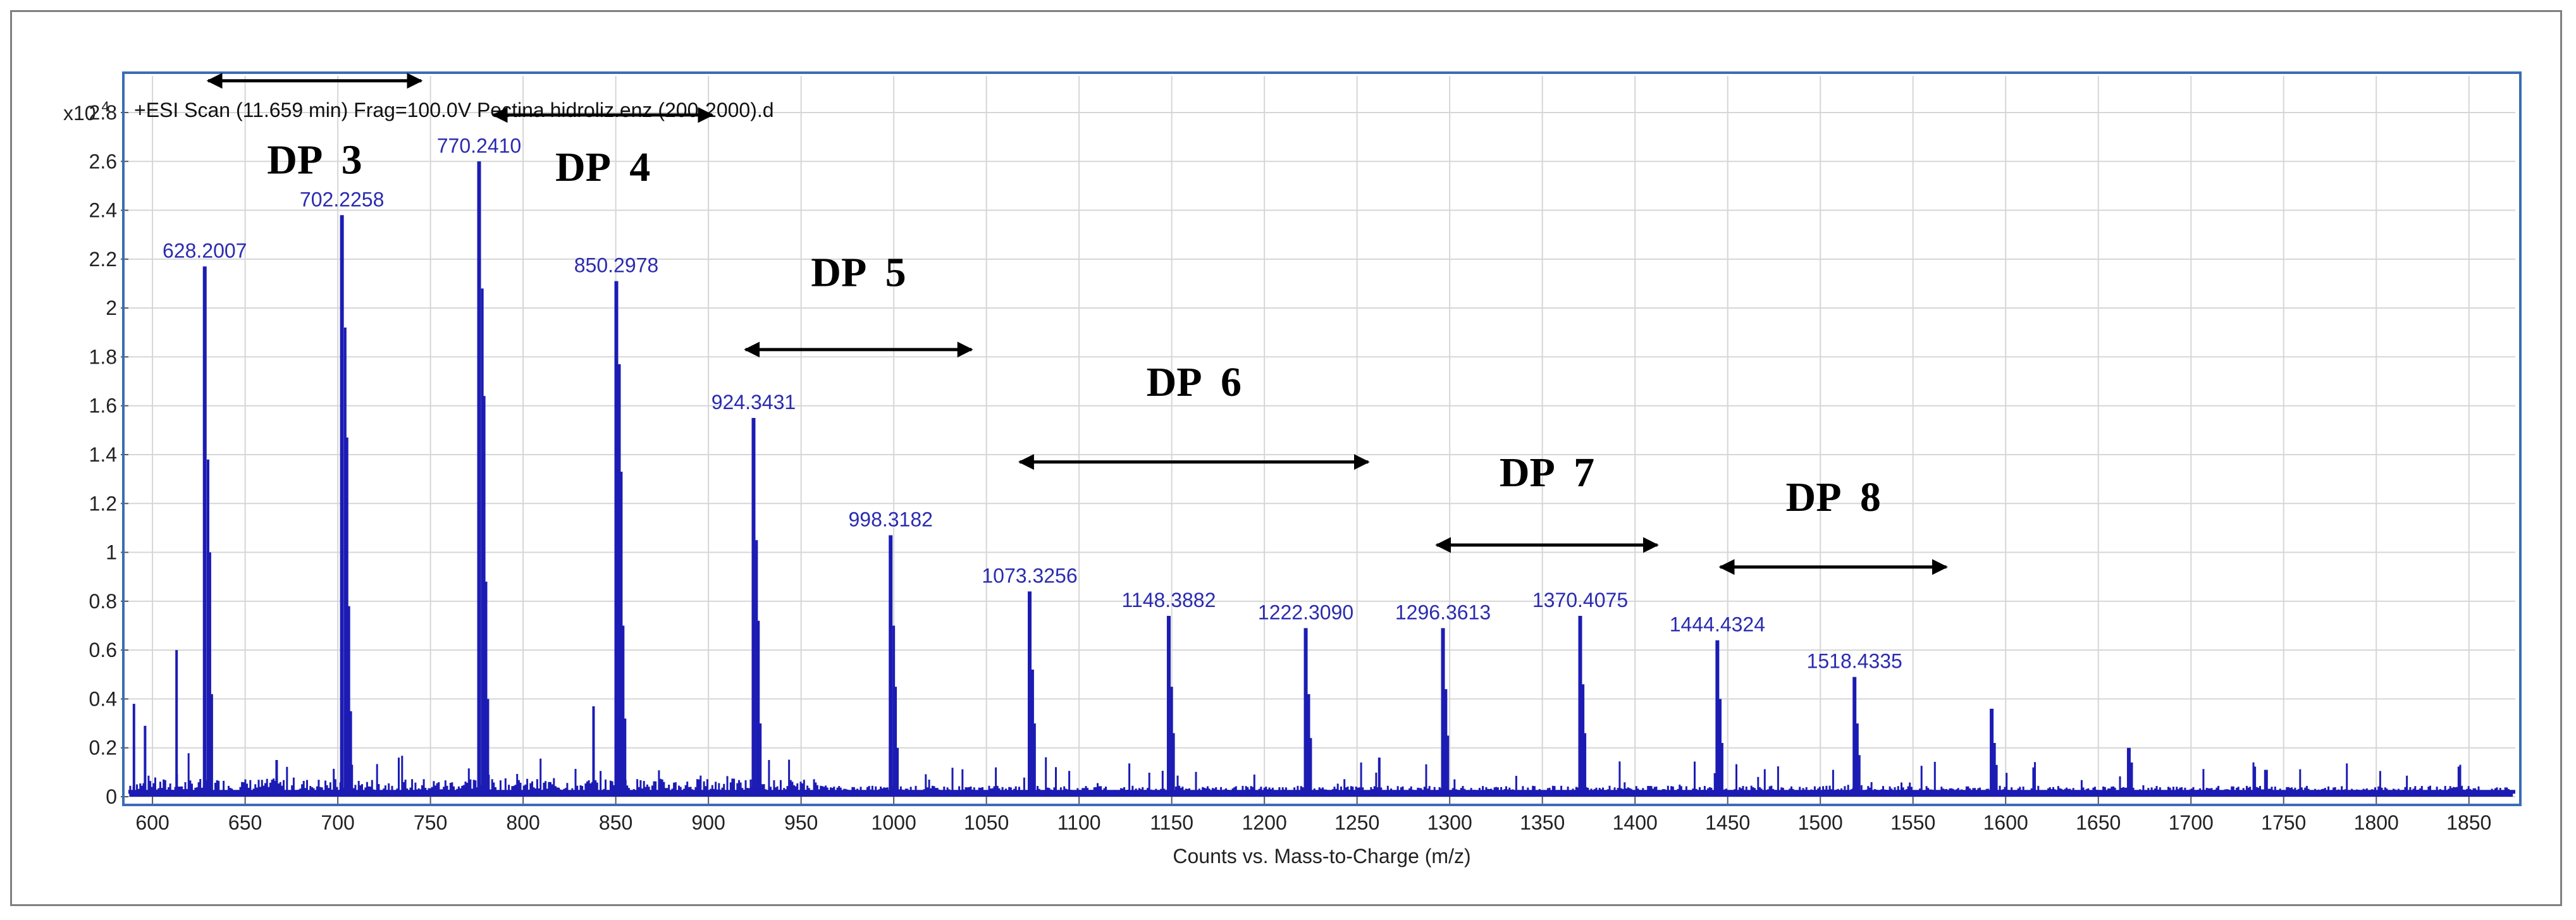 This screenshot has height=920, width=2576. Describe the element at coordinates (1854, 661) in the screenshot. I see `peak-label: 1518.4335` at that location.